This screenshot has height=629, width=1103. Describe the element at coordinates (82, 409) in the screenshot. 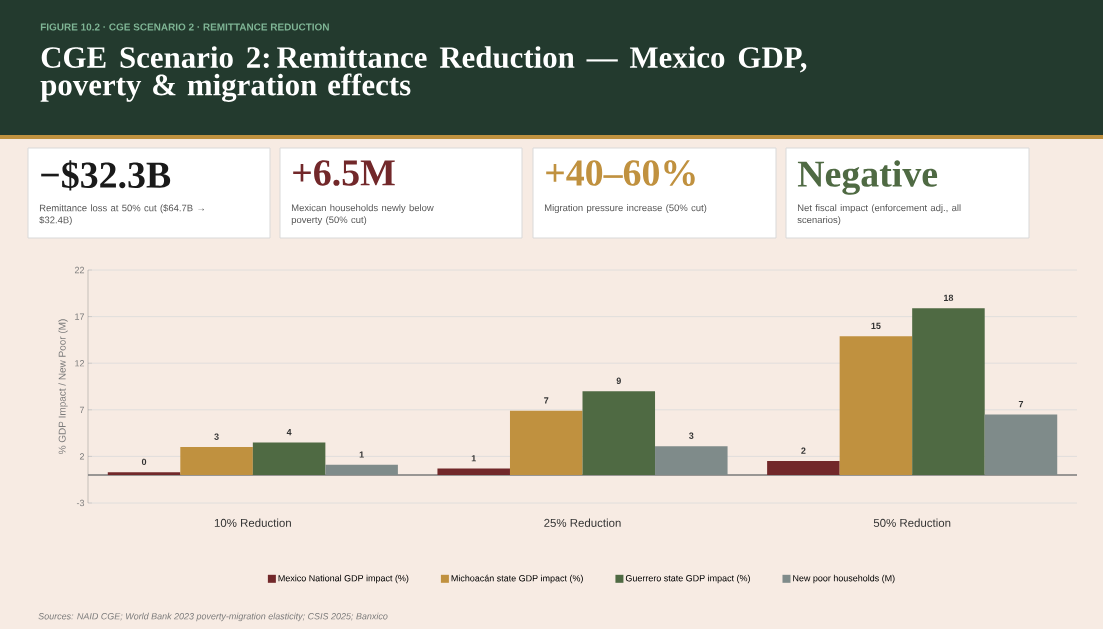

I see `y-tick-label: 7` at that location.